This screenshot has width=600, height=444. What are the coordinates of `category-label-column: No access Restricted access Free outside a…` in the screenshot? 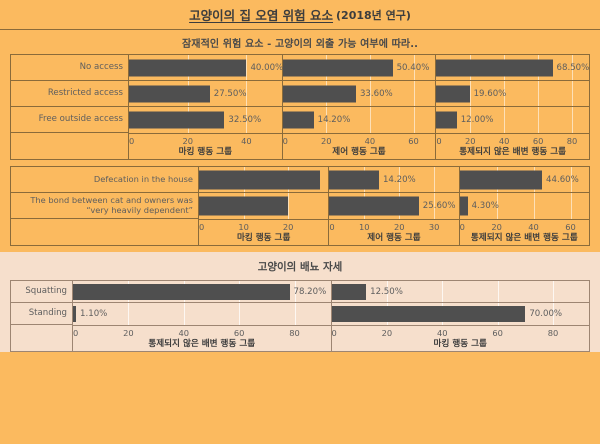 It's located at (70, 107).